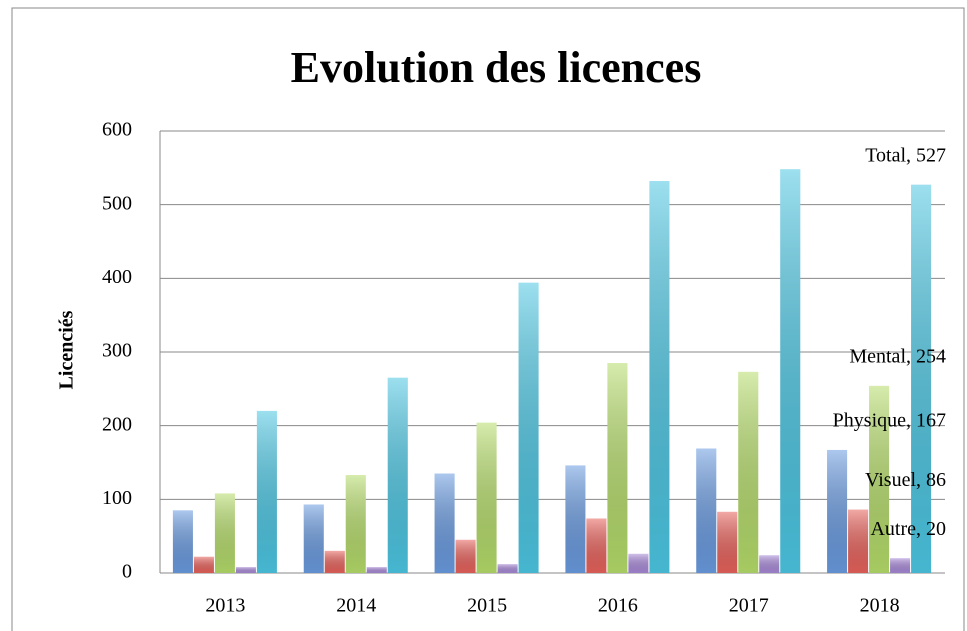 This screenshot has width=967, height=631. Describe the element at coordinates (749, 606) in the screenshot. I see `x-tick-label: 2017` at that location.